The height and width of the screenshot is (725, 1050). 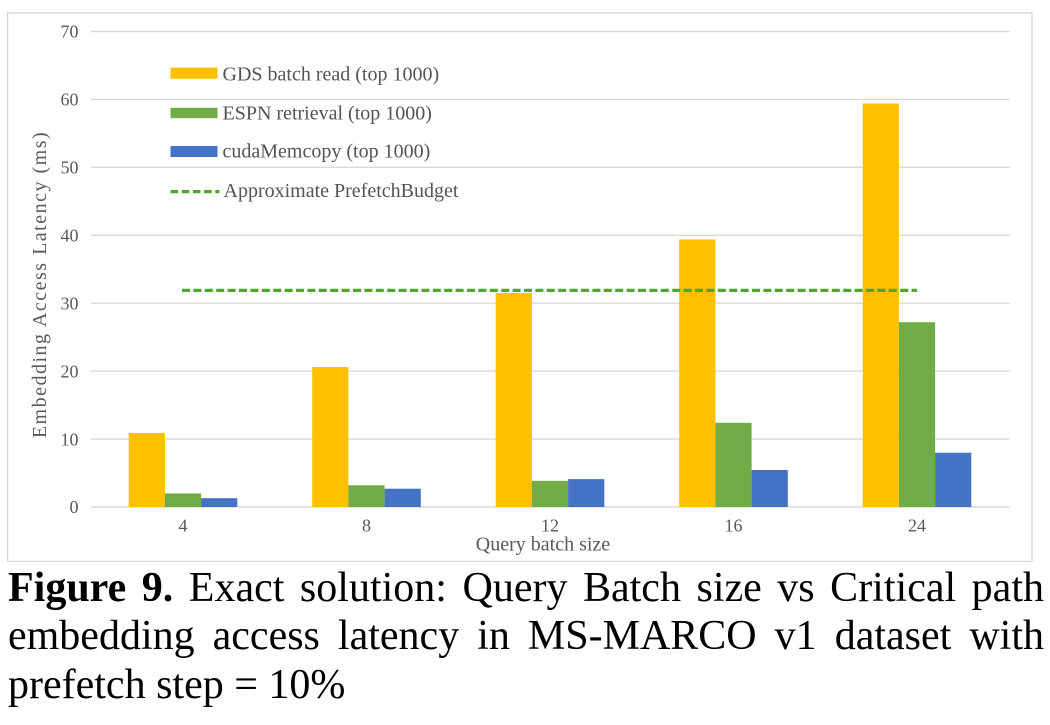 What do you see at coordinates (70, 439) in the screenshot?
I see `svg-text: 10` at bounding box center [70, 439].